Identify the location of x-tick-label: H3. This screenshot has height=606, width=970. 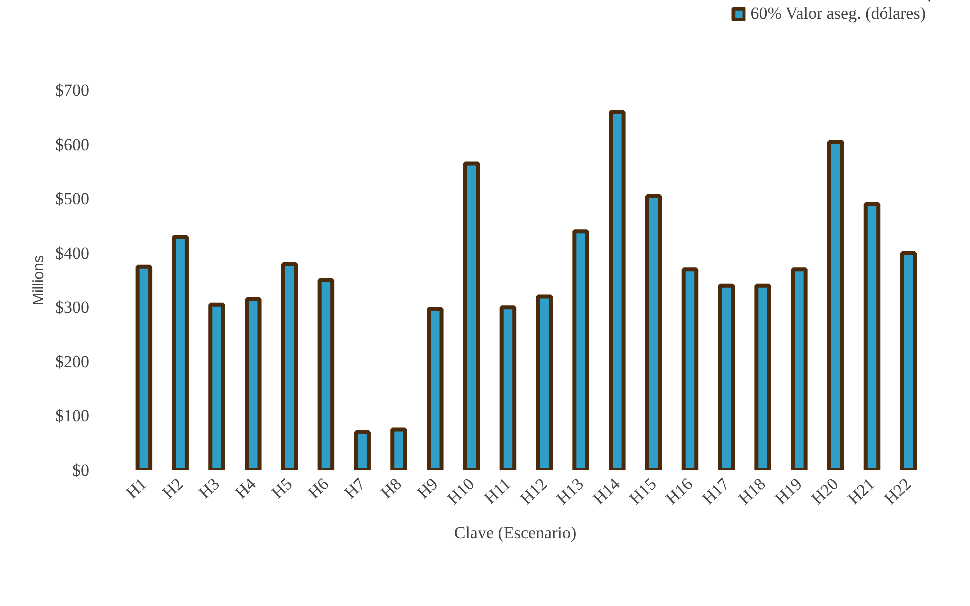
(209, 488).